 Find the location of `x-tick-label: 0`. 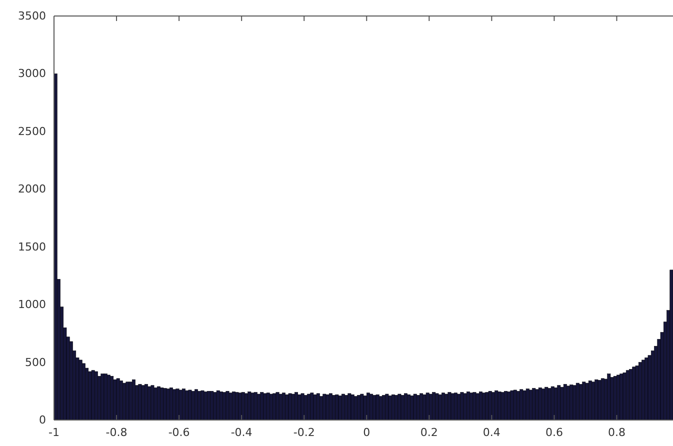

x-tick-label: 0 is located at coordinates (366, 432).